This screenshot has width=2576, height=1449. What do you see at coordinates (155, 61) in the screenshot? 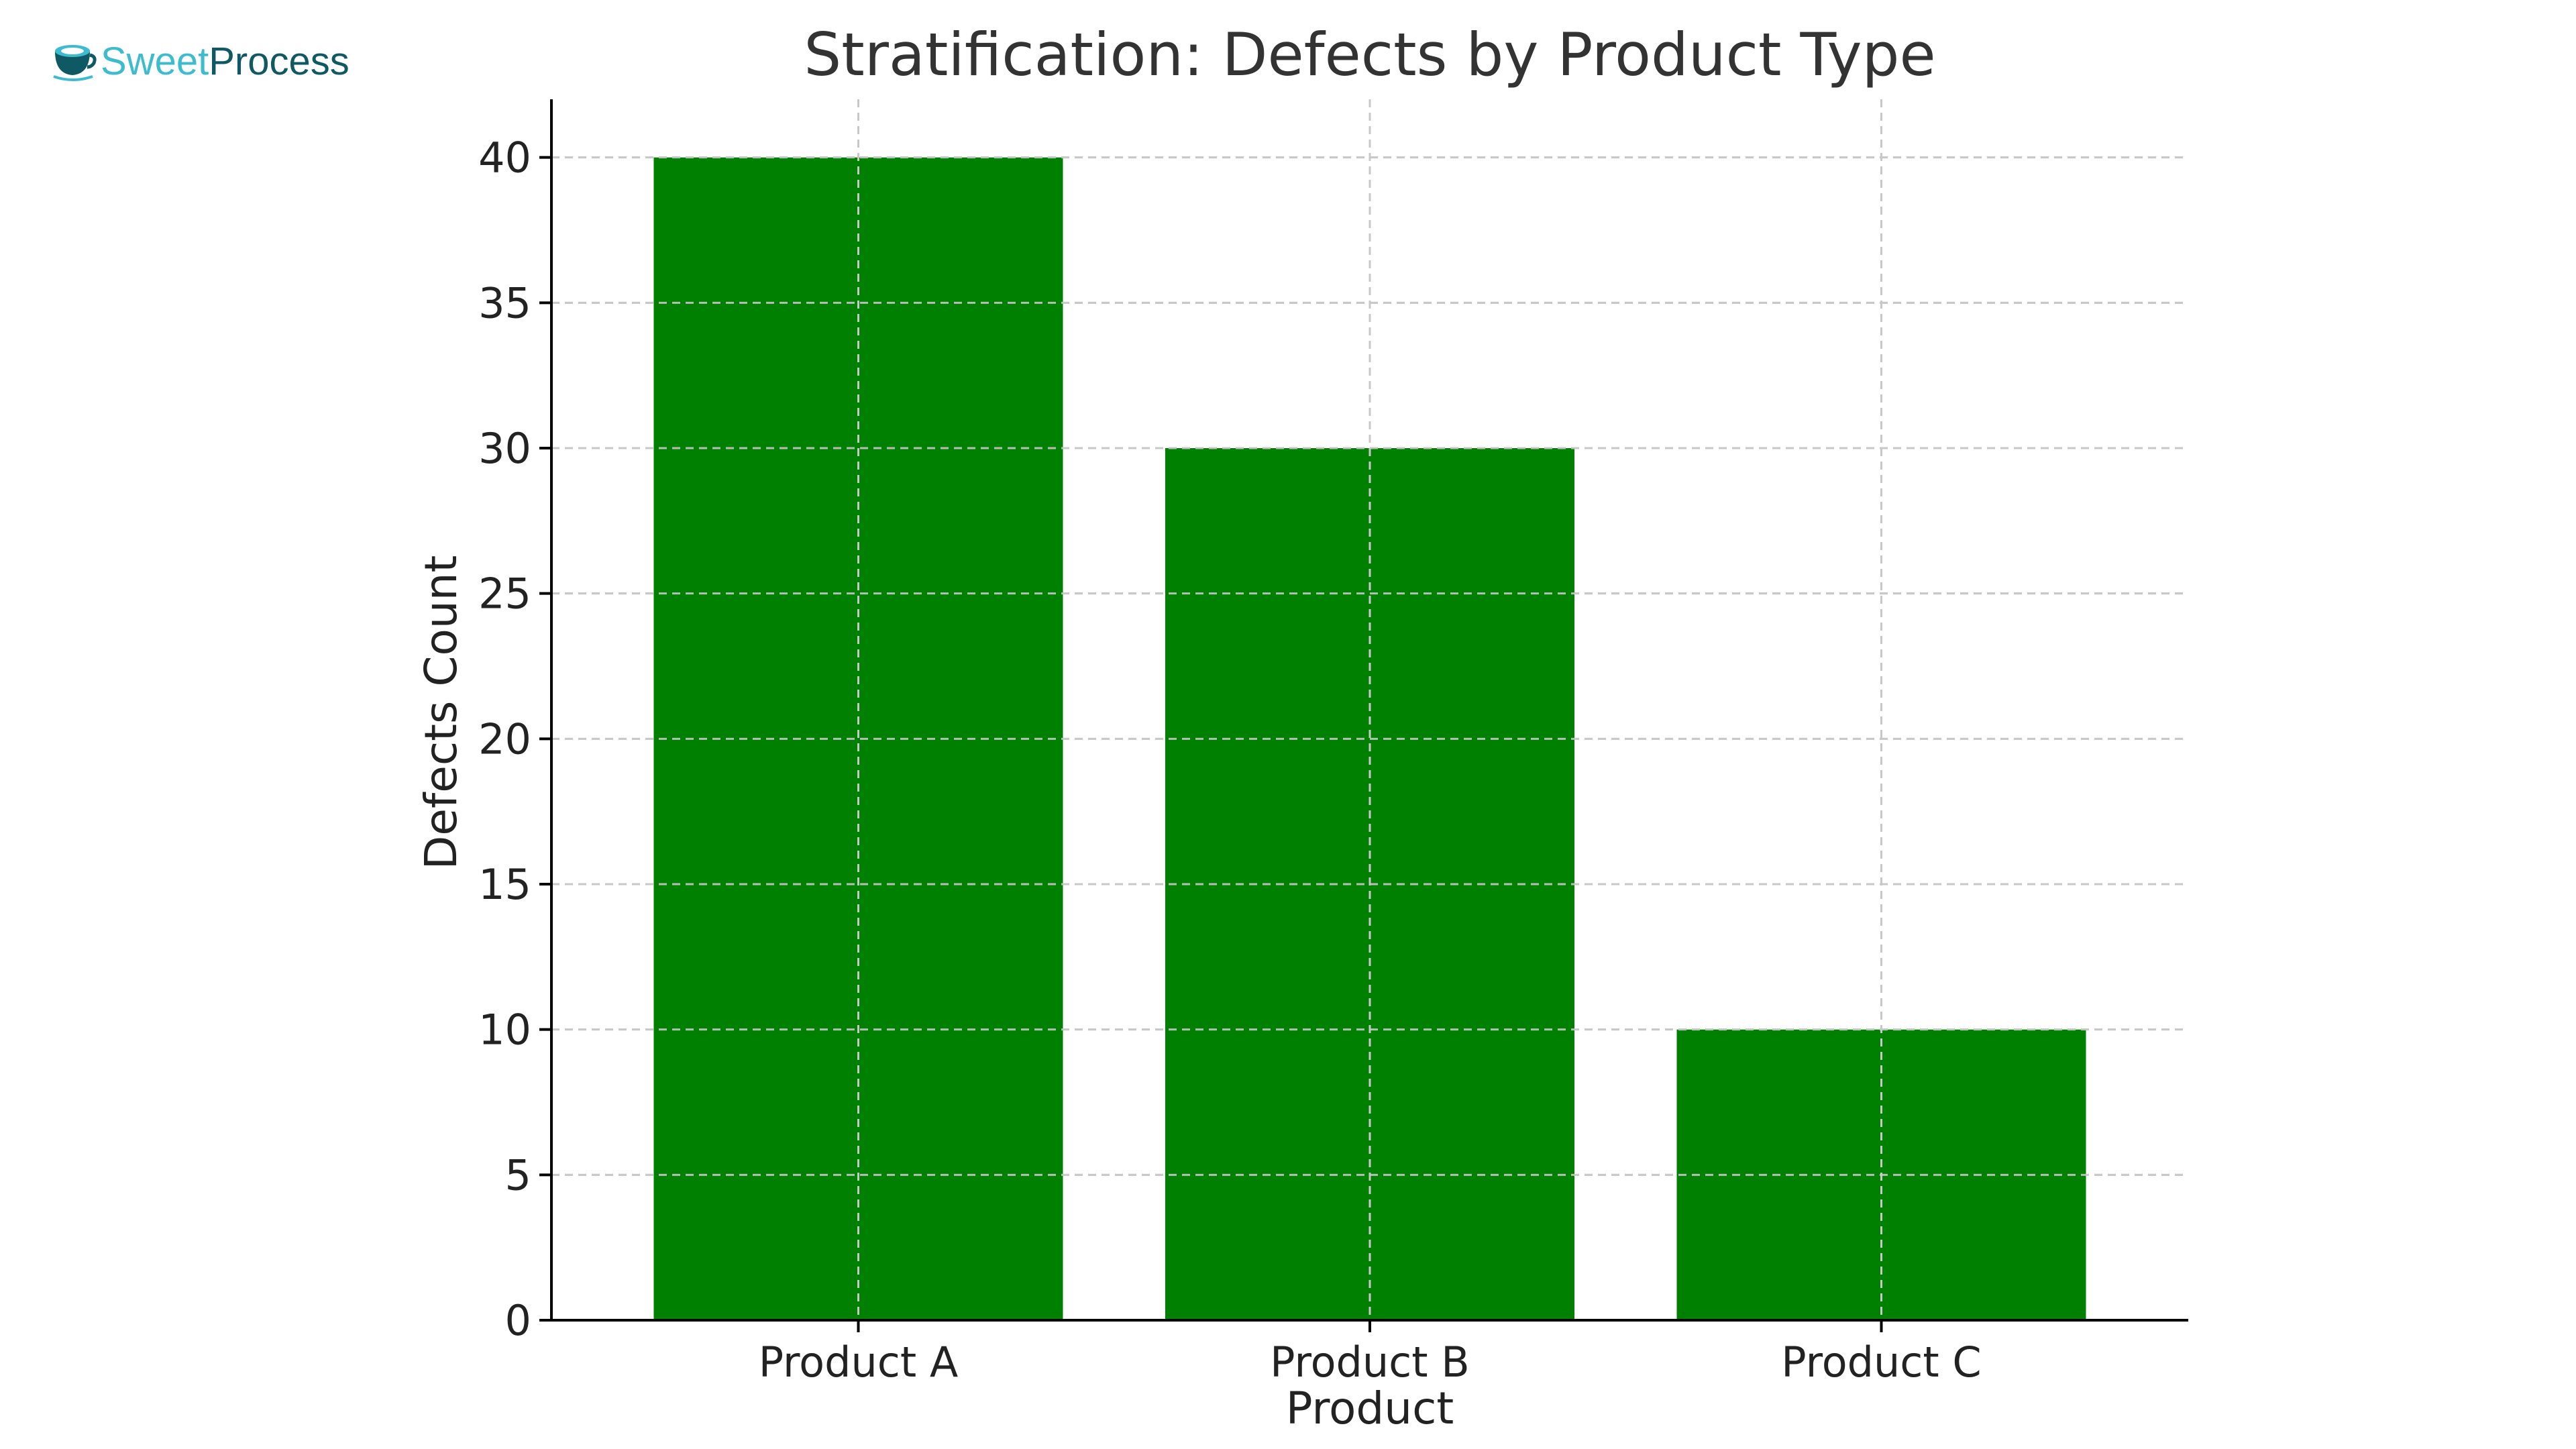
I see `logo-text-sweet: Sweet` at bounding box center [155, 61].